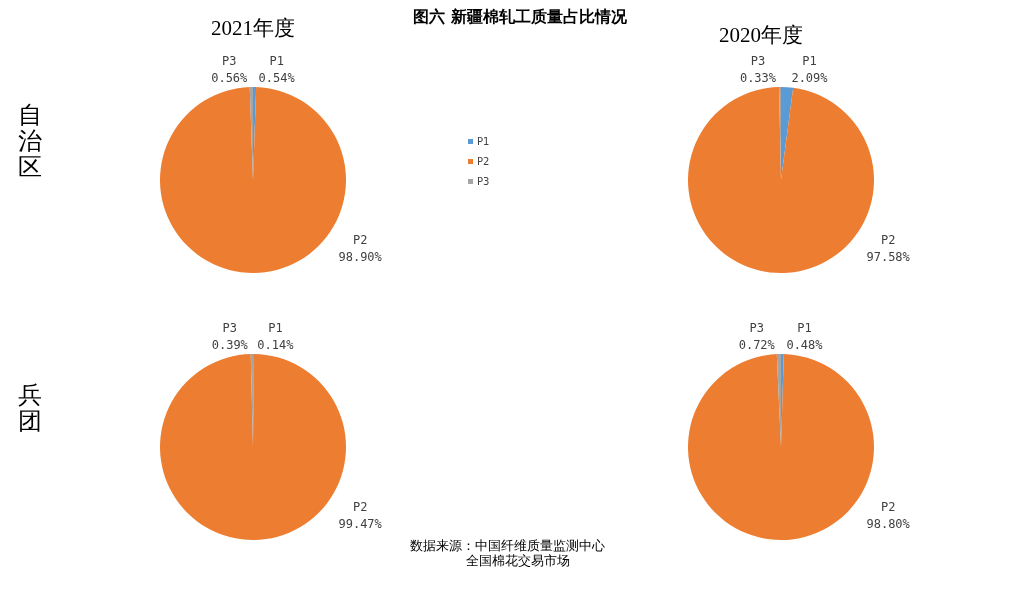 The height and width of the screenshot is (589, 1021). I want to click on data-label: 2.09%, so click(810, 78).